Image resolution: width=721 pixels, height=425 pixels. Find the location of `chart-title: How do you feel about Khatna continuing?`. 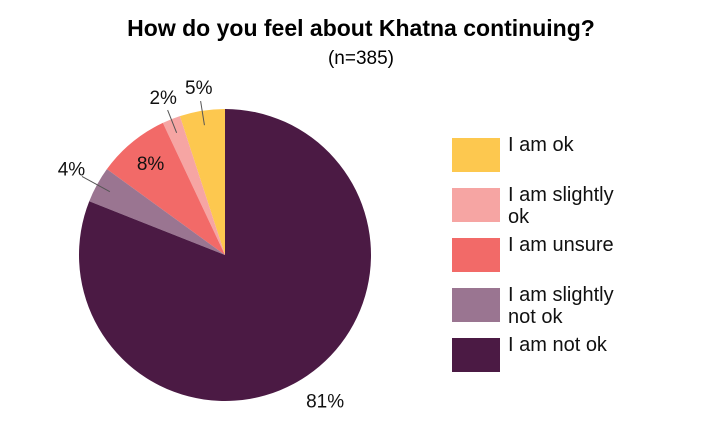

chart-title: How do you feel about Khatna continuing? is located at coordinates (361, 28).